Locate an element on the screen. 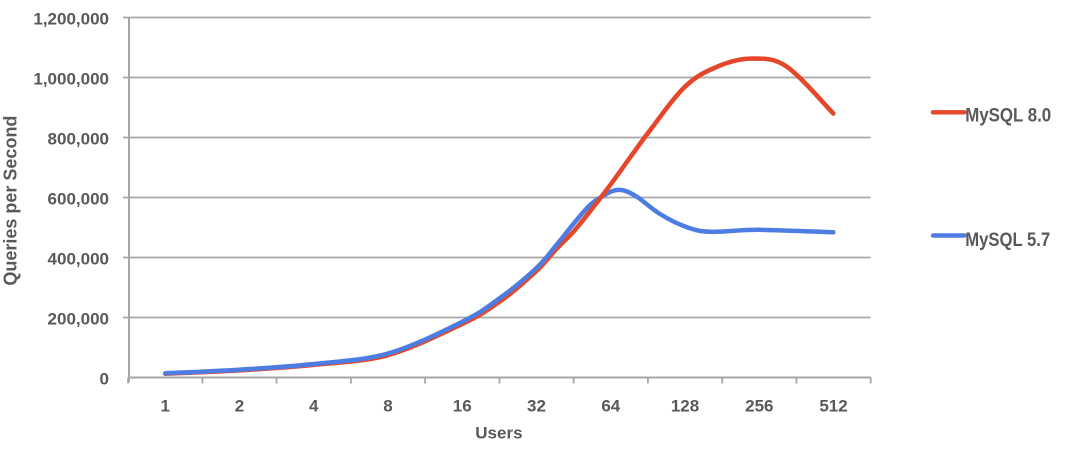 The height and width of the screenshot is (452, 1080). svg-text: 0 is located at coordinates (104, 379).